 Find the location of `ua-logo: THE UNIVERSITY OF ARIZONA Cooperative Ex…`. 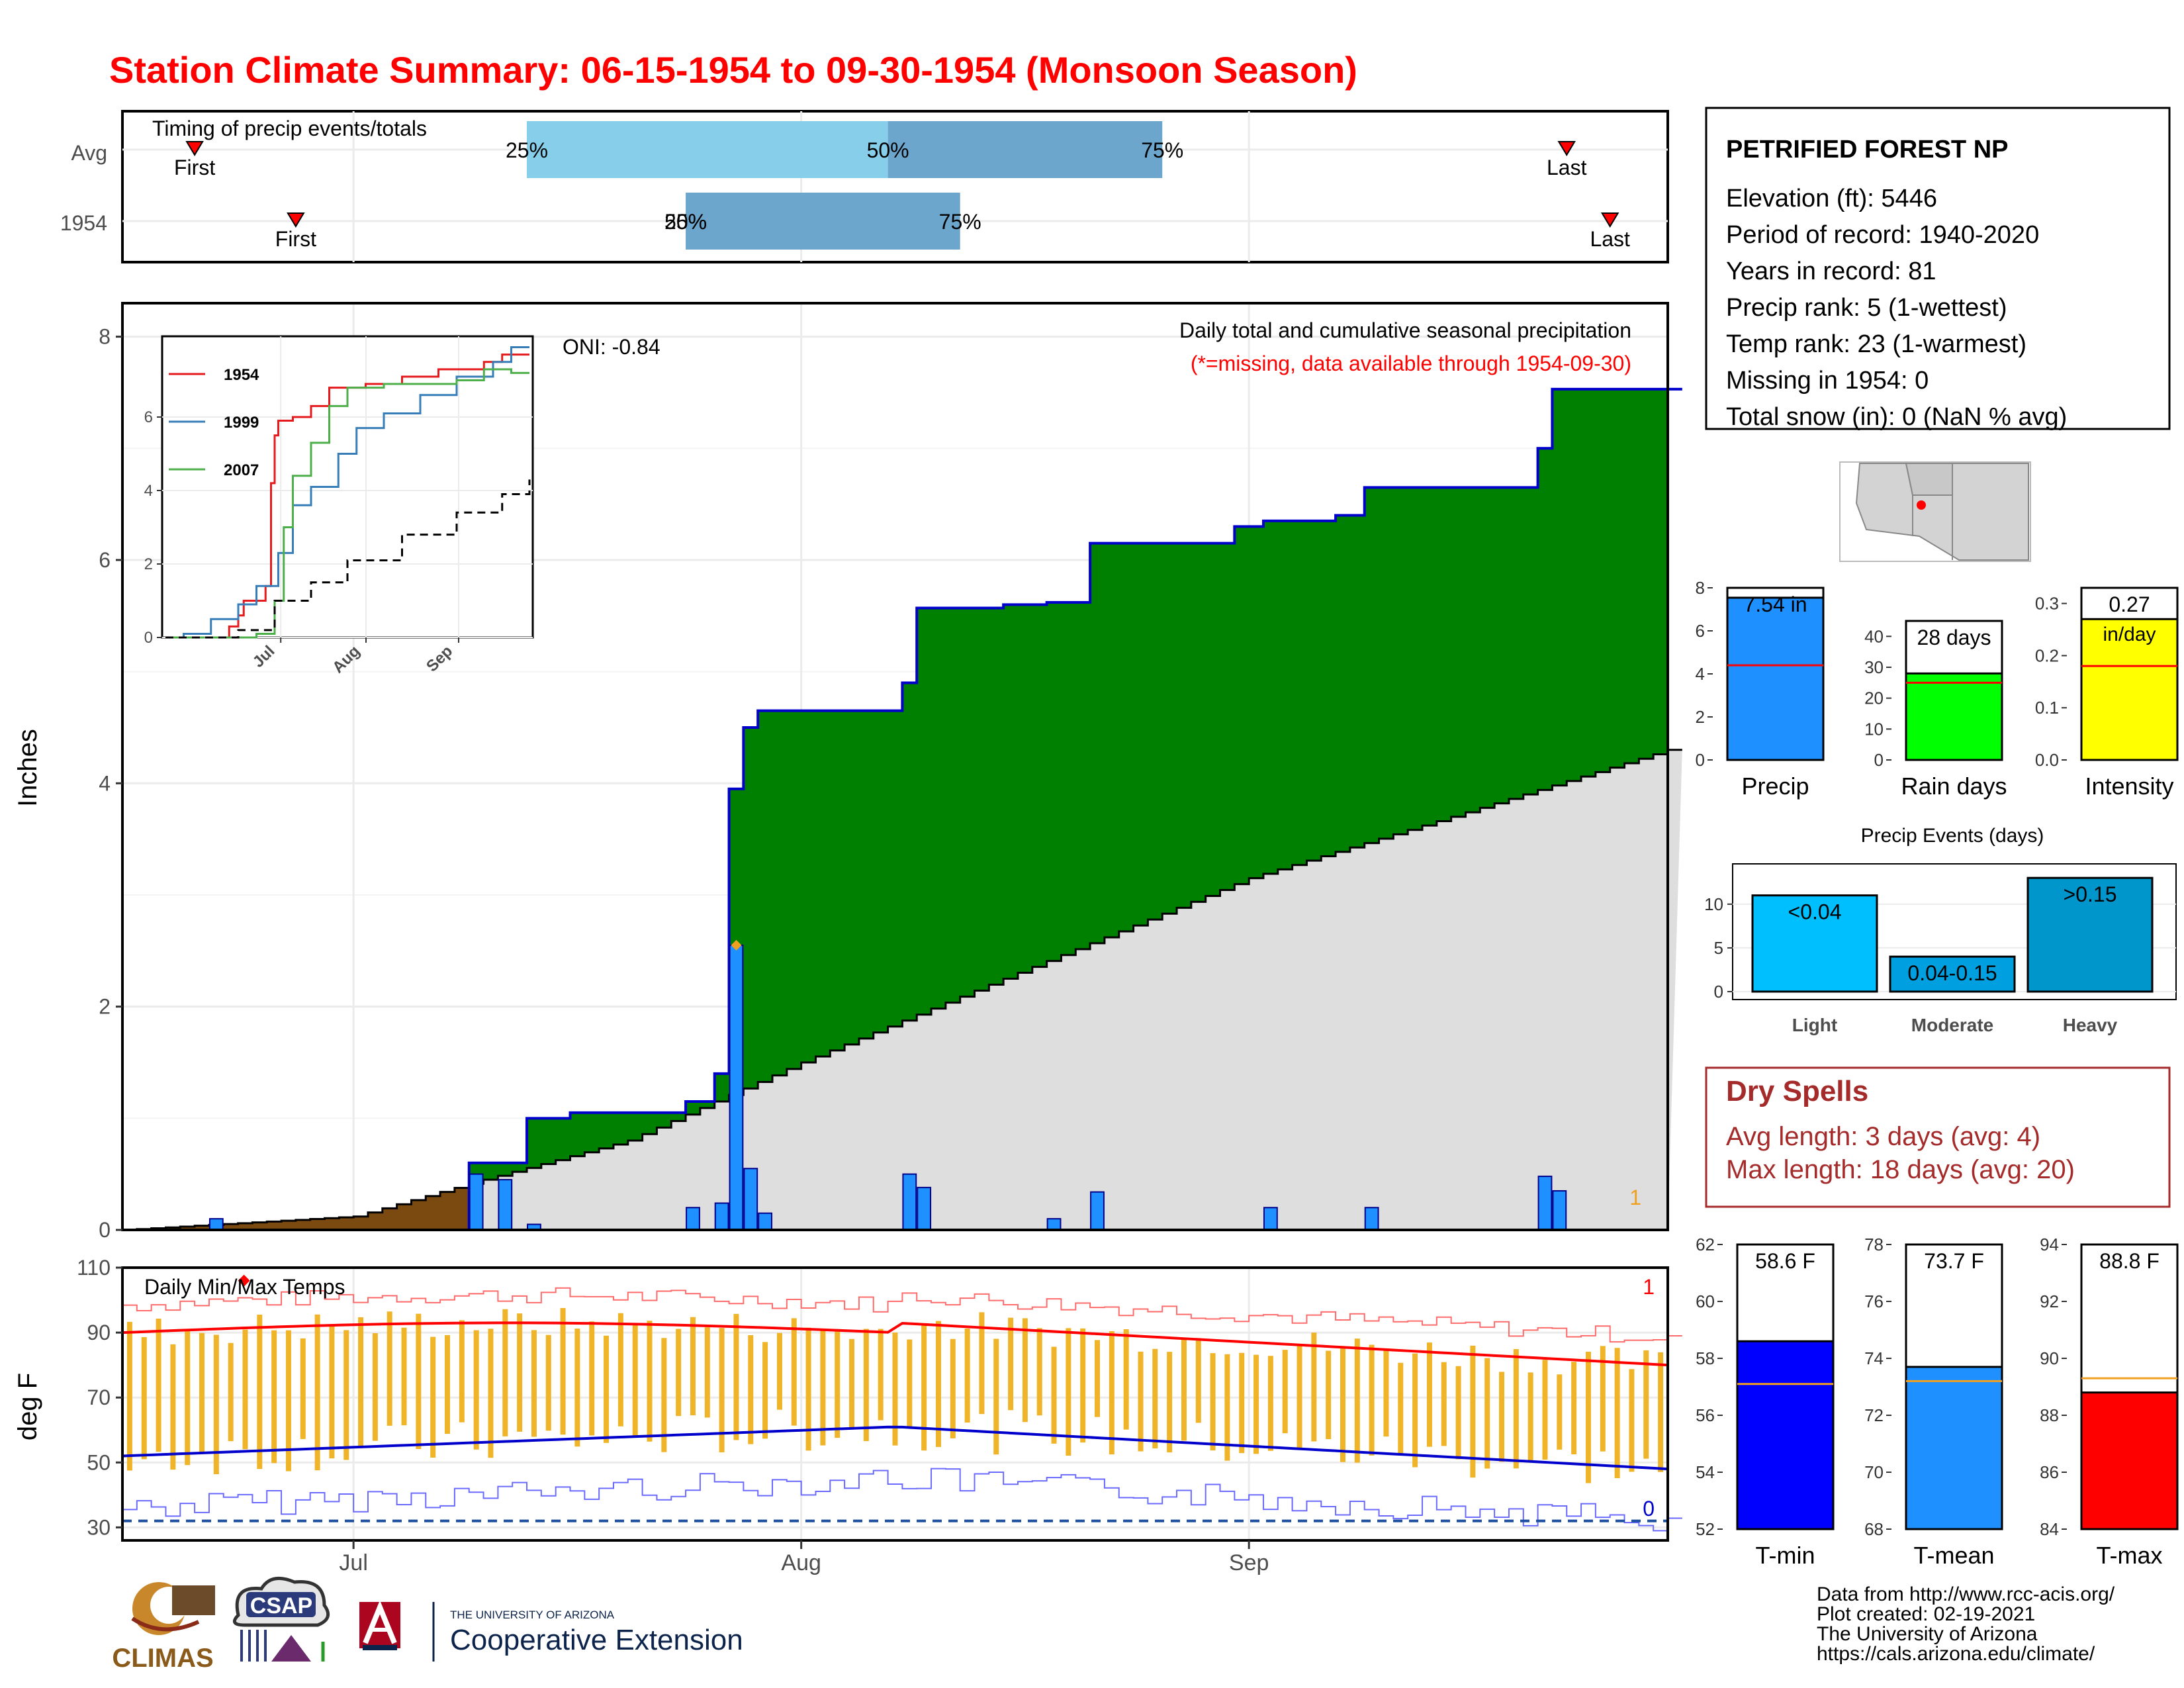

ua-logo: THE UNIVERSITY OF ARIZONA Cooperative Ex… is located at coordinates (551, 1631).